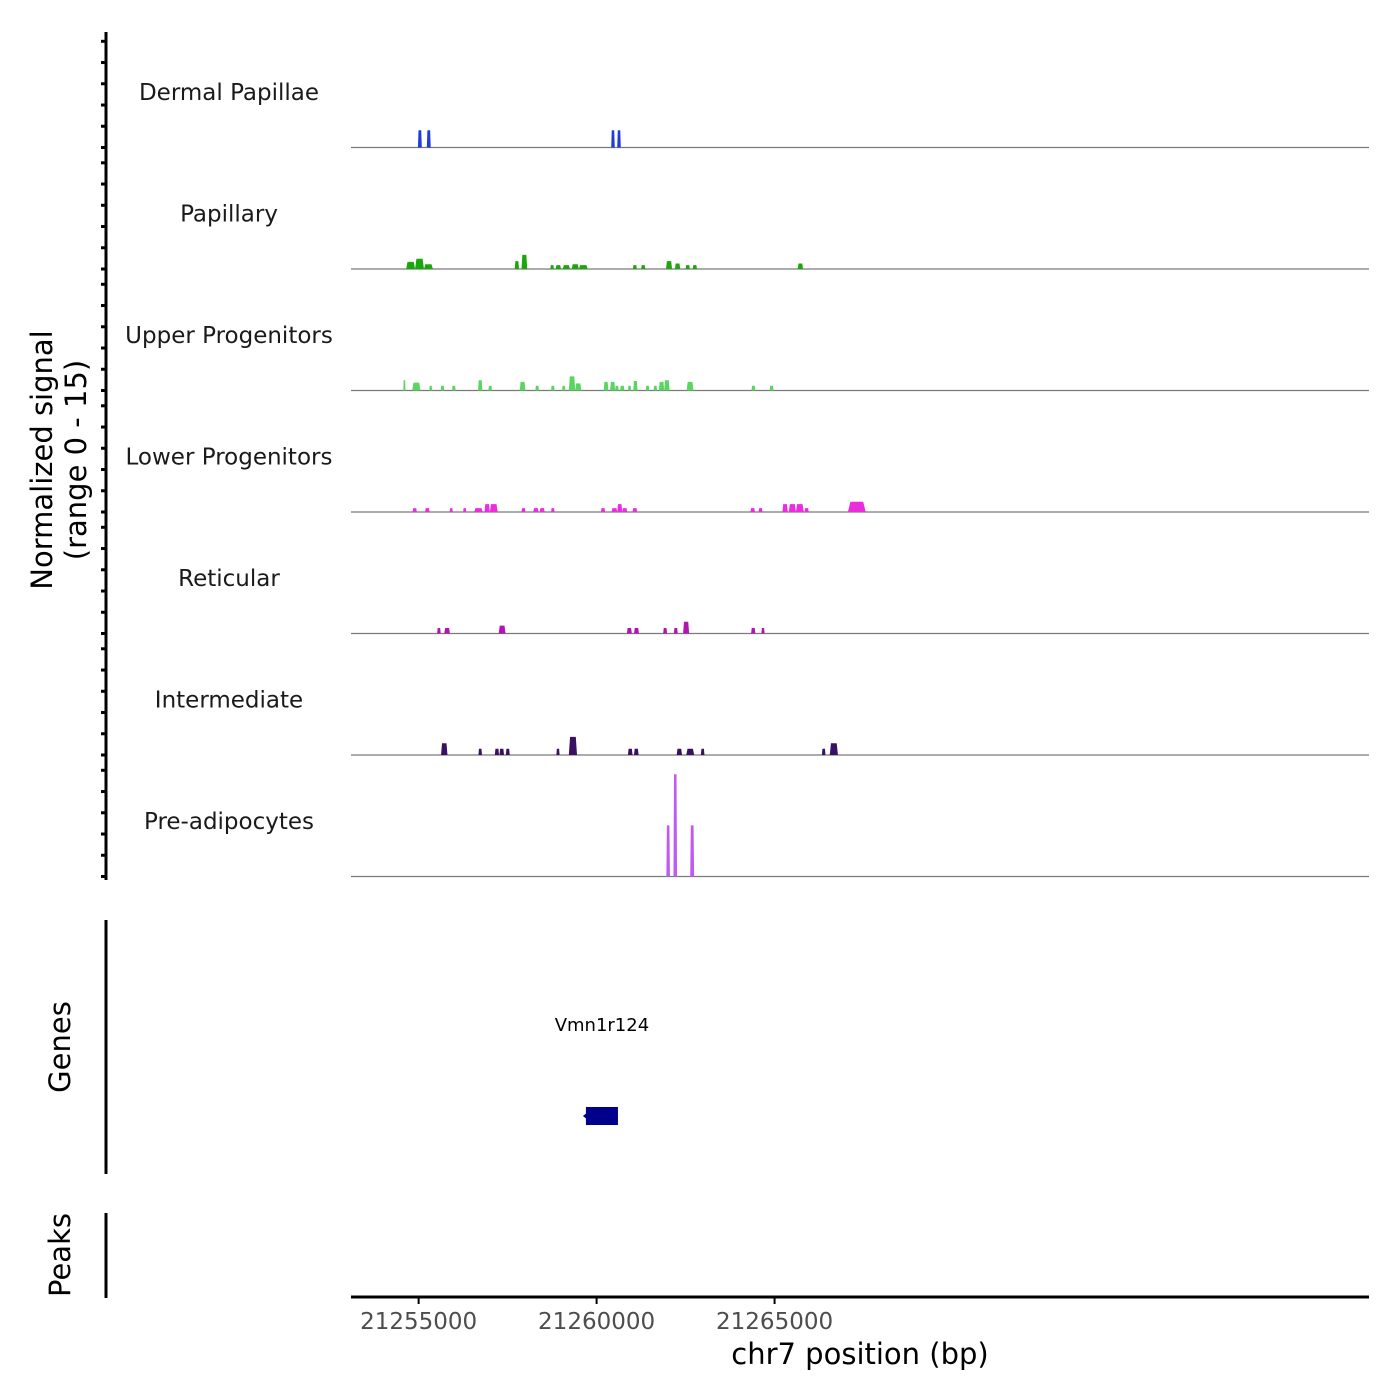  Describe the element at coordinates (229, 701) in the screenshot. I see `track-label: Intermediate` at that location.